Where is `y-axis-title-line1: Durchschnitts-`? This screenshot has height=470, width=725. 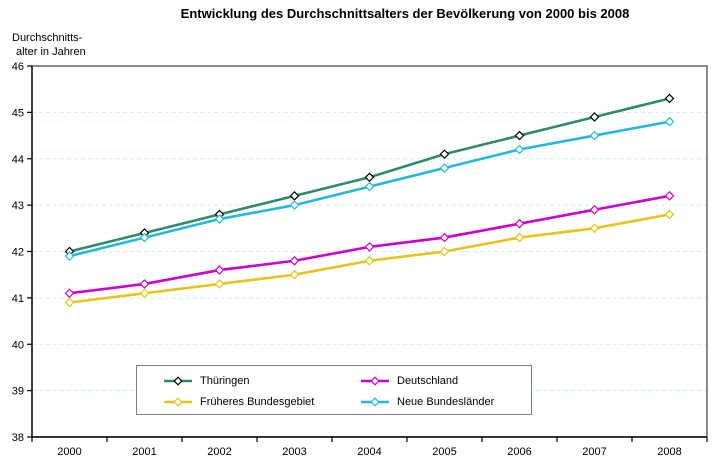 y-axis-title-line1: Durchschnitts- is located at coordinates (47, 38).